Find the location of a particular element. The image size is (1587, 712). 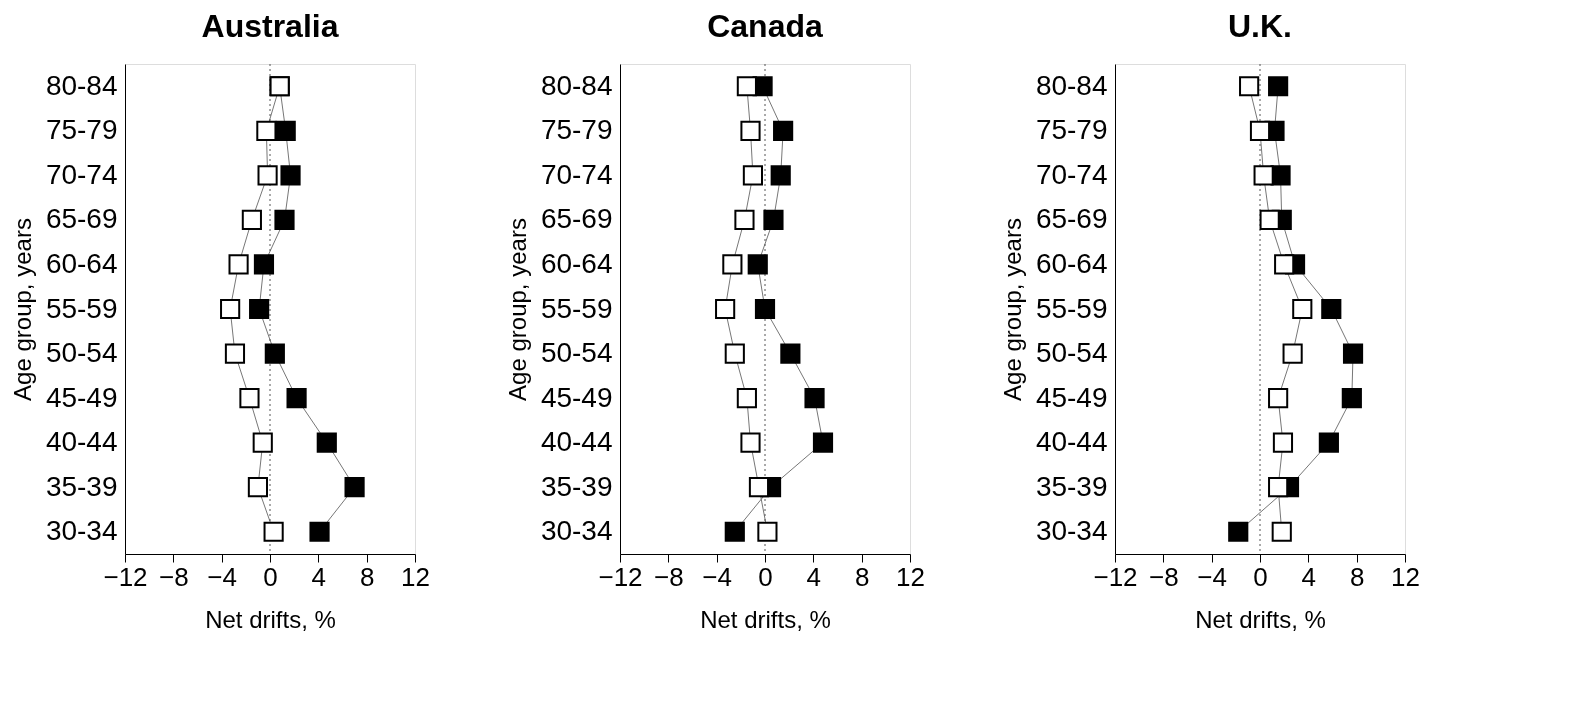

chart-title: U.K. is located at coordinates (1260, 25).